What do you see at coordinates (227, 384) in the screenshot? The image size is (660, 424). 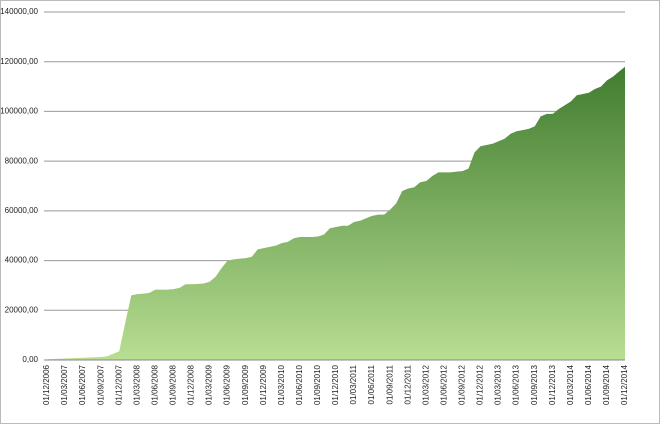 I see `x-tick-label: 01/06/2009` at bounding box center [227, 384].